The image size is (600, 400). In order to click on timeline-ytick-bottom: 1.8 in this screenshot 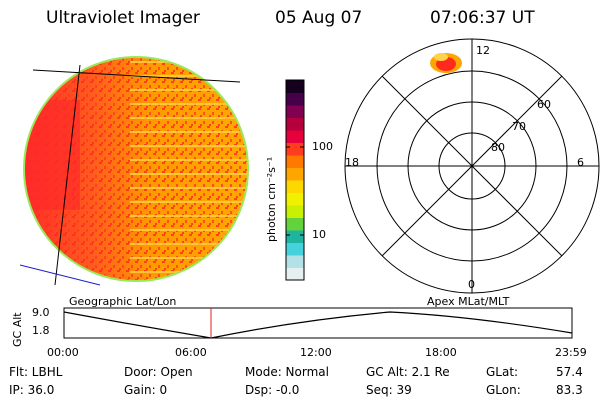, I will do `click(41, 330)`.